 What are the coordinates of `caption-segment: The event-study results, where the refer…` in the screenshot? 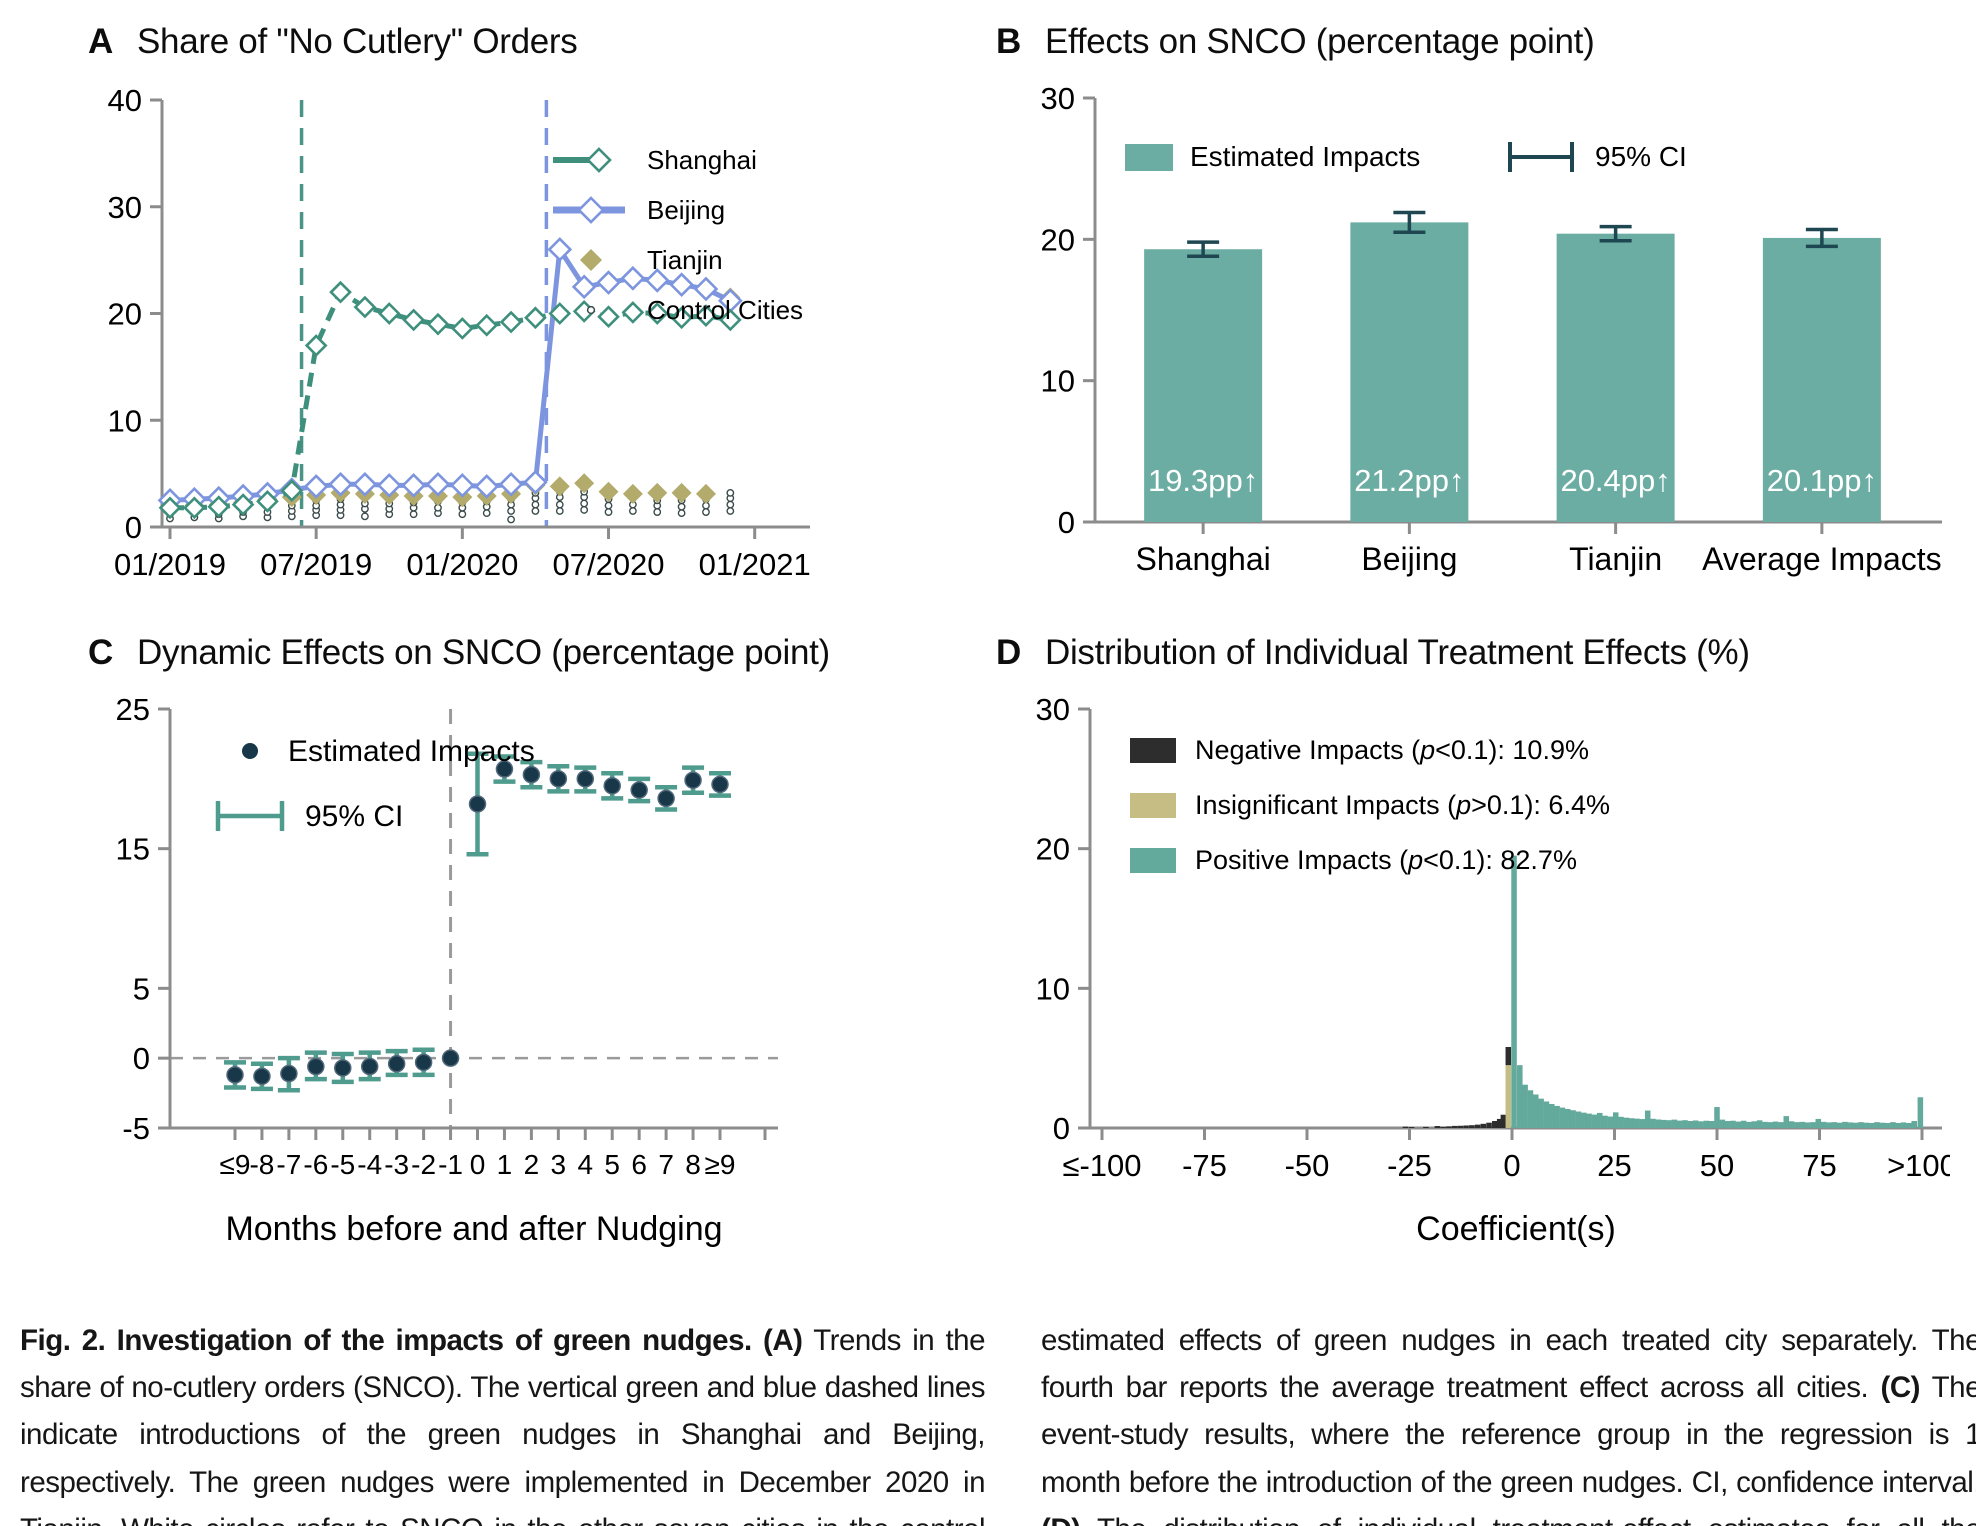 It's located at (1508, 1435).